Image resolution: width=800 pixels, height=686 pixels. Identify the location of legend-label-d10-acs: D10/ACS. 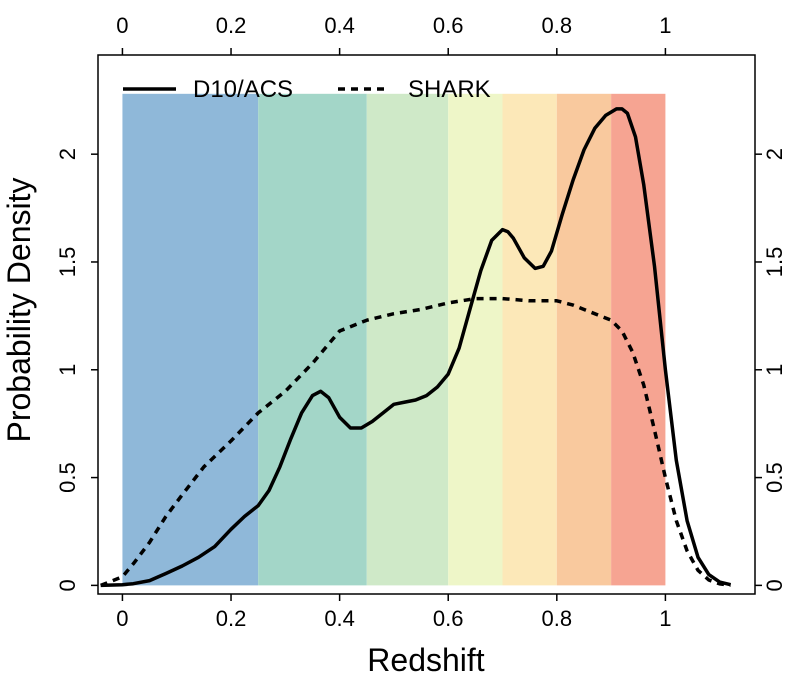
(243, 89).